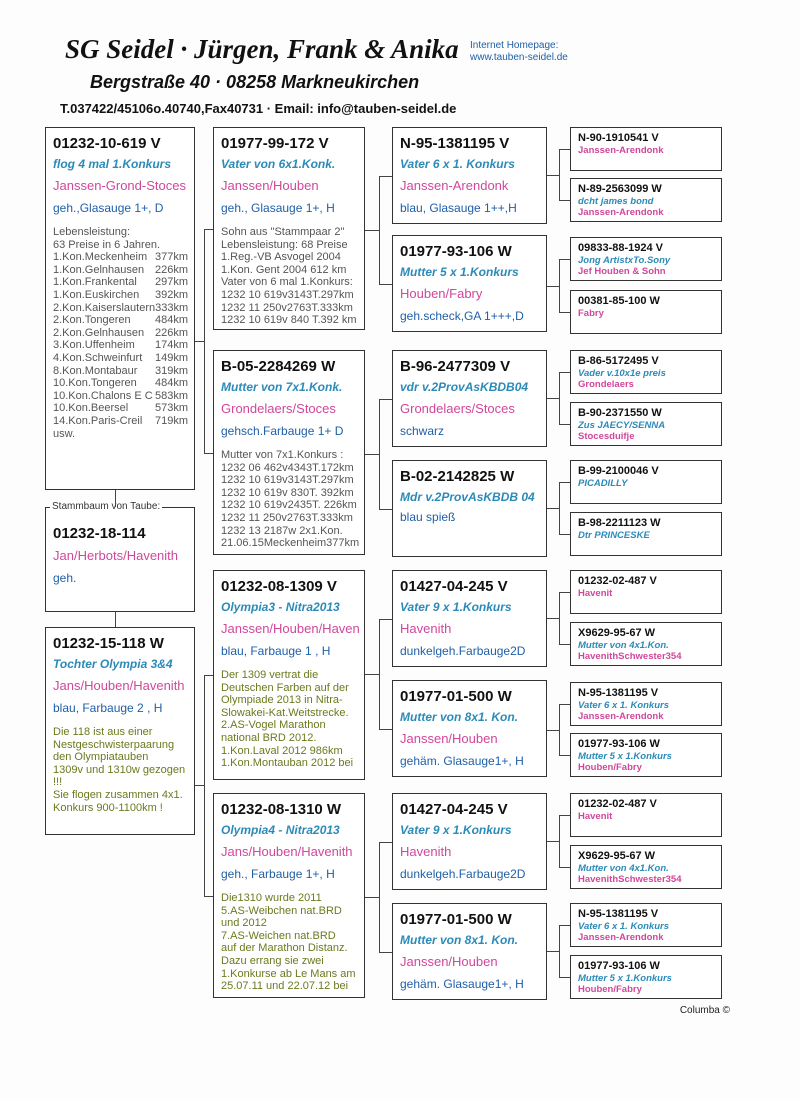  What do you see at coordinates (287, 307) in the screenshot?
I see `detail-line: 1232 11 250v2763T.333km` at bounding box center [287, 307].